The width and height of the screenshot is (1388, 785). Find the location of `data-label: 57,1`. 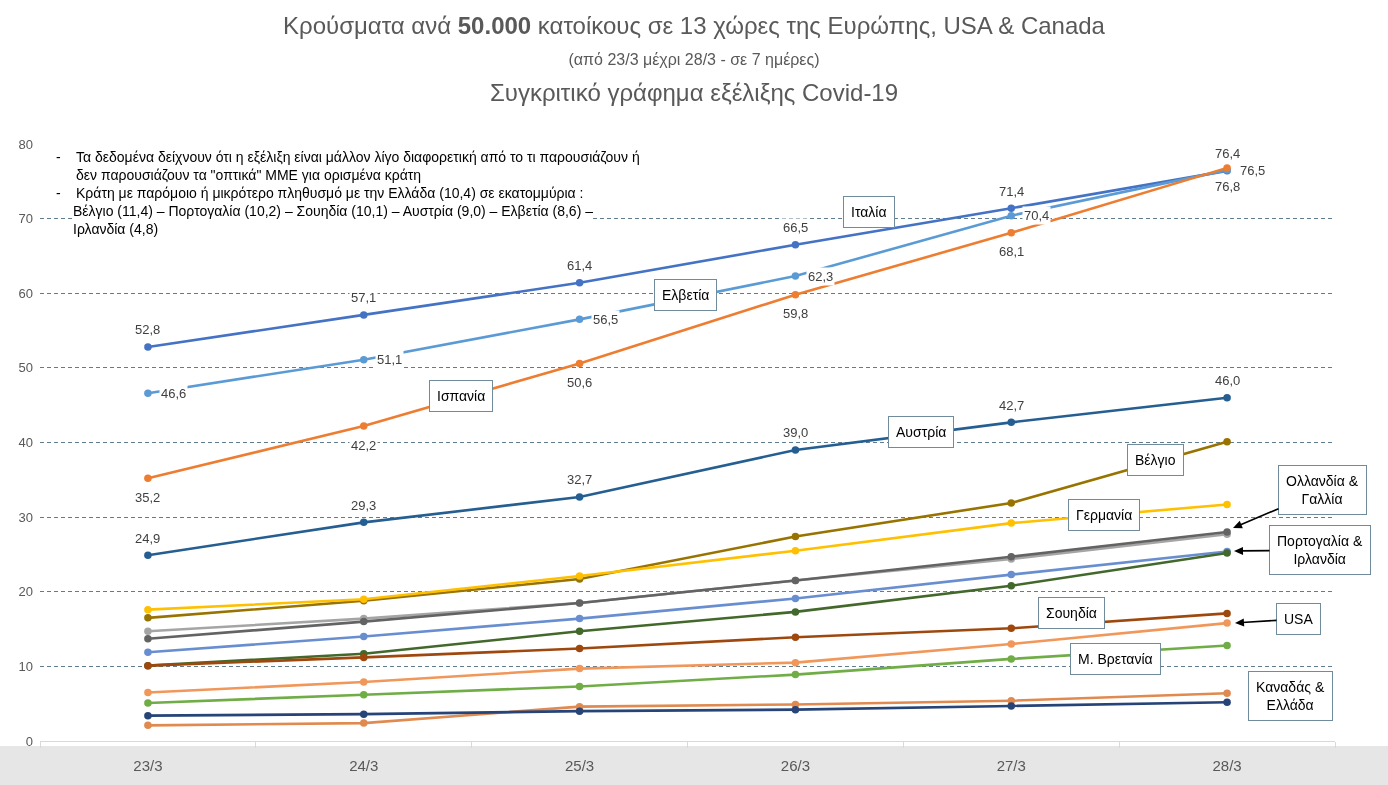

data-label: 57,1 is located at coordinates (364, 297).